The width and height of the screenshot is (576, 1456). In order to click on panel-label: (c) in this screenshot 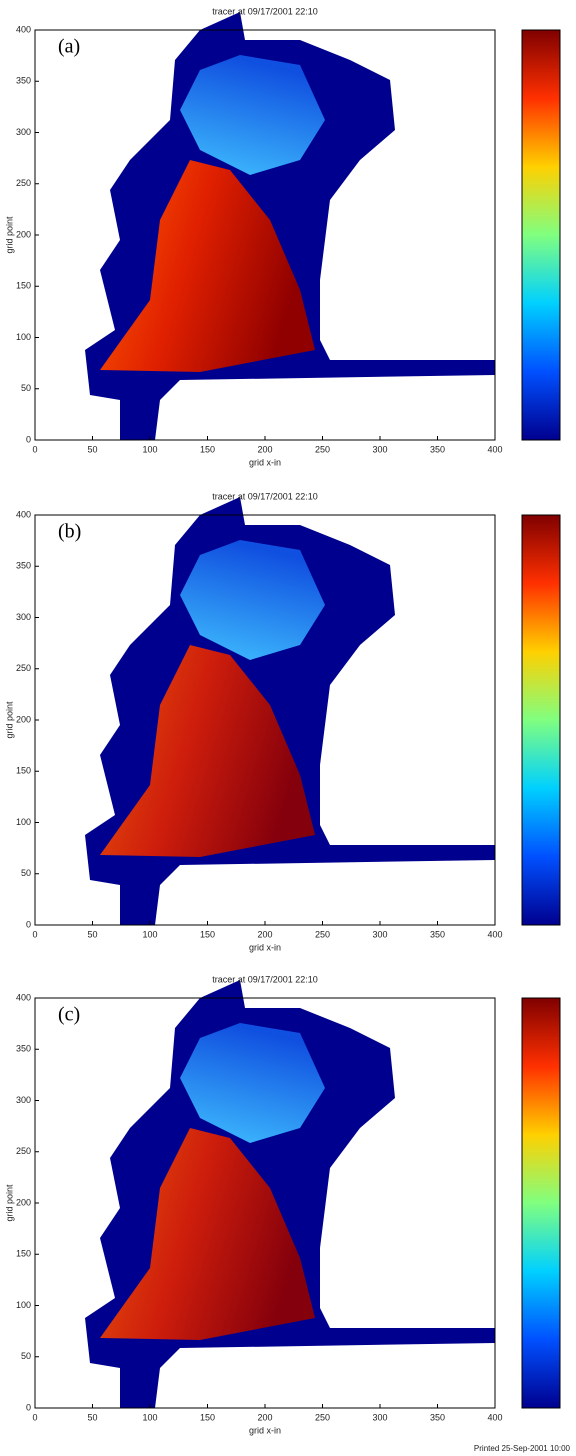, I will do `click(69, 1015)`.